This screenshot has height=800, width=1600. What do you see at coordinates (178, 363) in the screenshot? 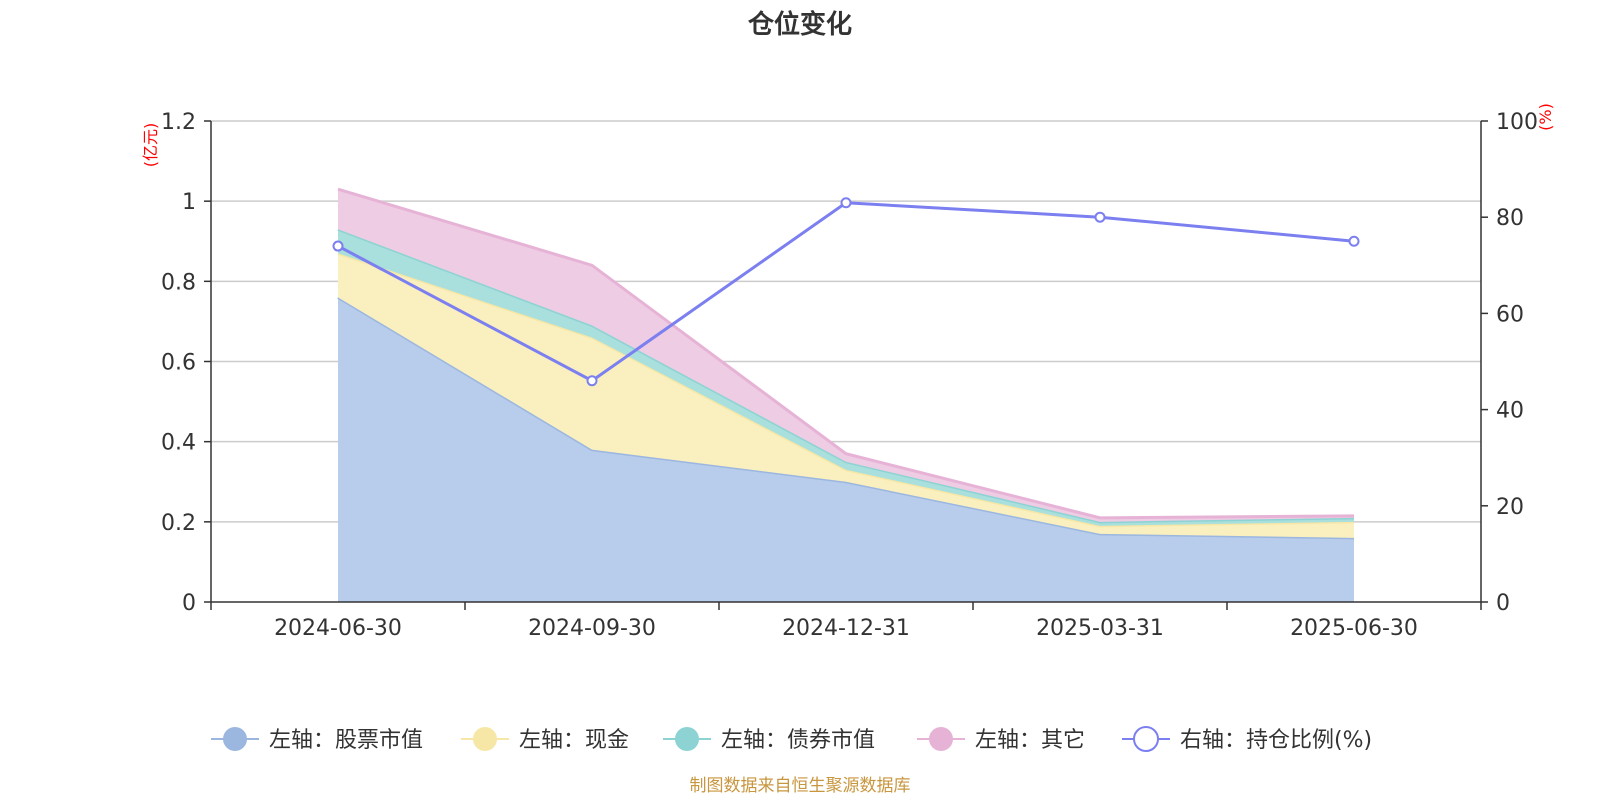
I see `left-axis-tick-label: 0.6` at bounding box center [178, 363].